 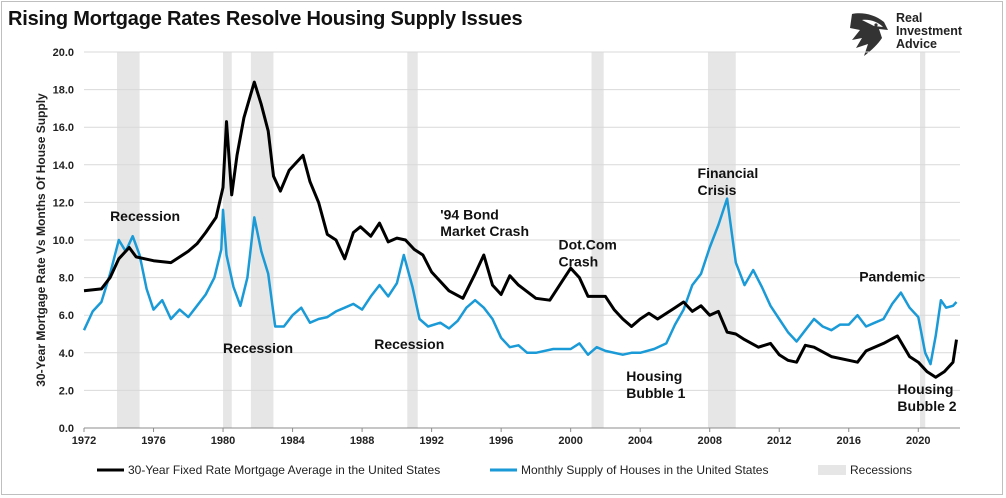 What do you see at coordinates (292, 441) in the screenshot?
I see `x-tick-label: 1984` at bounding box center [292, 441].